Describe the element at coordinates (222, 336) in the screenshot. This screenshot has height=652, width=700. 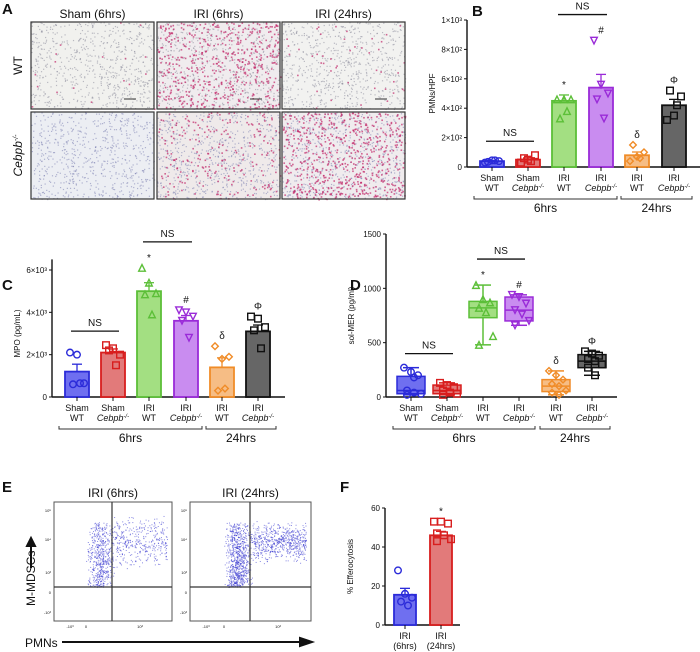
I see `significance-marker: δ` at that location.